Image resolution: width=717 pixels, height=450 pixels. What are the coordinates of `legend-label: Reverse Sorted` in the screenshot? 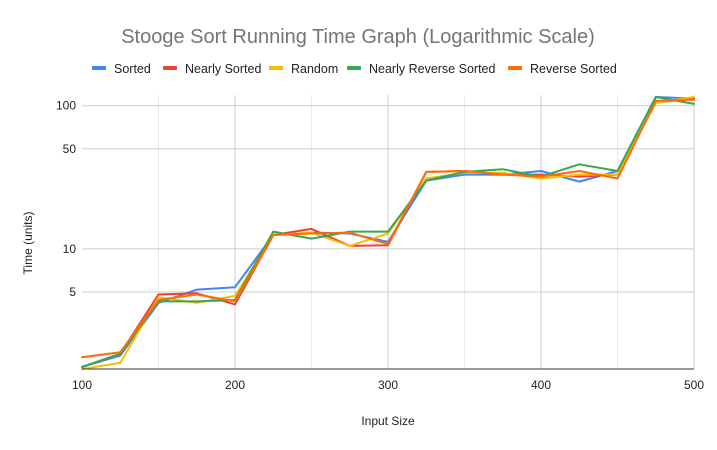 It's located at (573, 69).